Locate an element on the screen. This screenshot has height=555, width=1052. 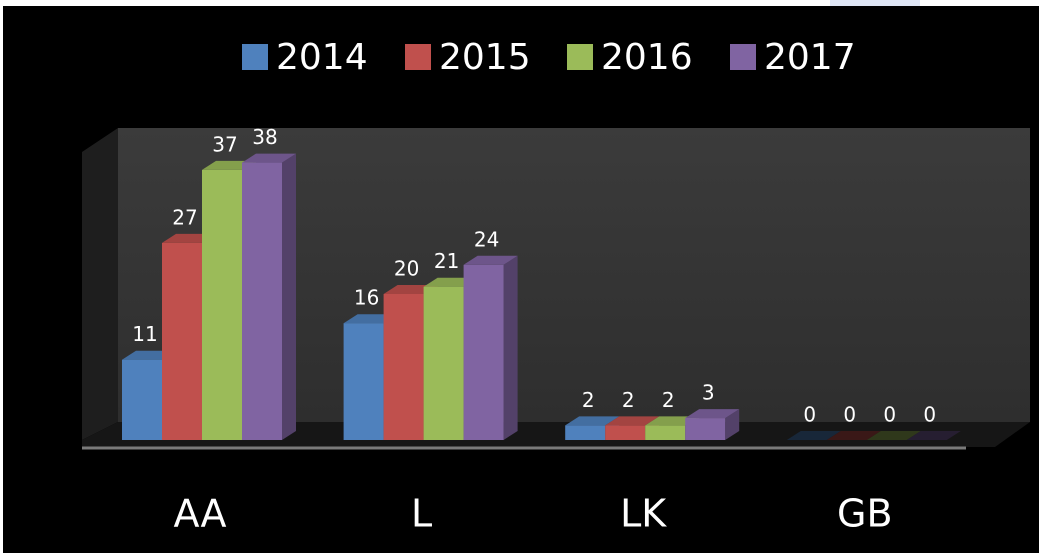
legend-label: 2016 is located at coordinates (647, 57).